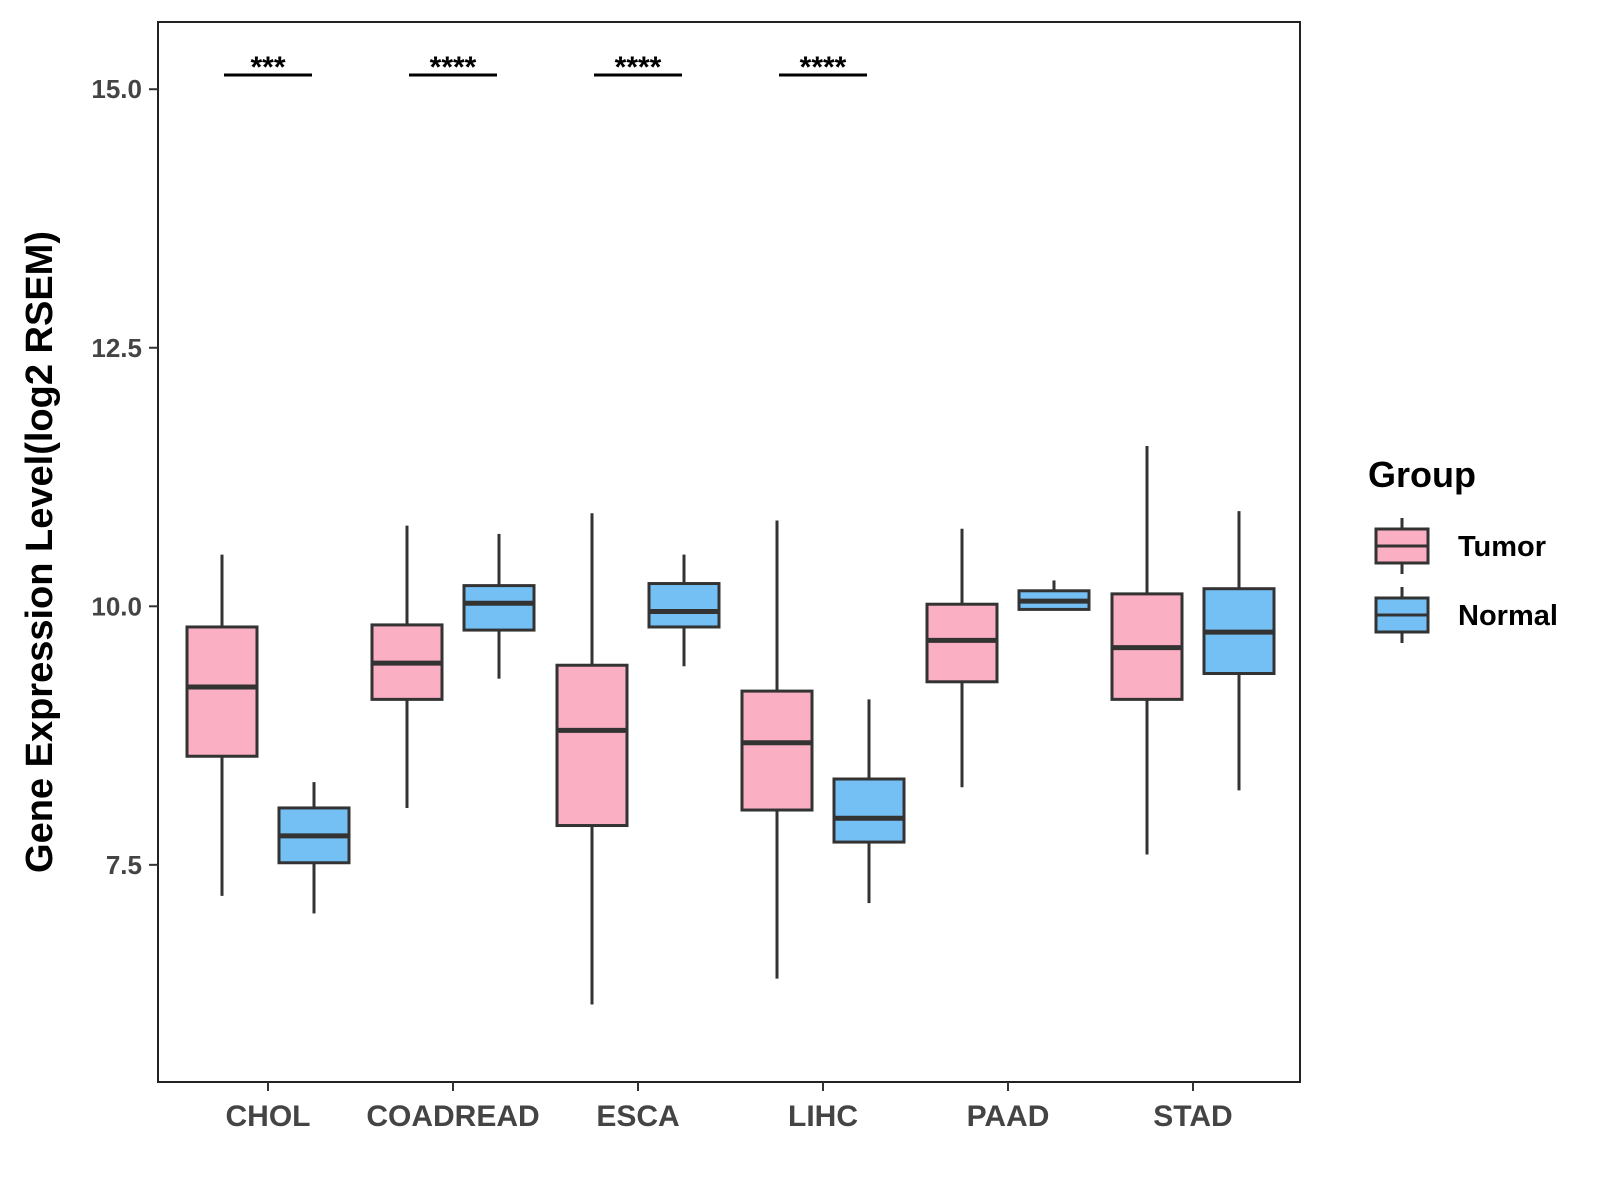 Image resolution: width=1600 pixels, height=1200 pixels. I want to click on significance-layer: *** **** **** ****, so click(545, 67).